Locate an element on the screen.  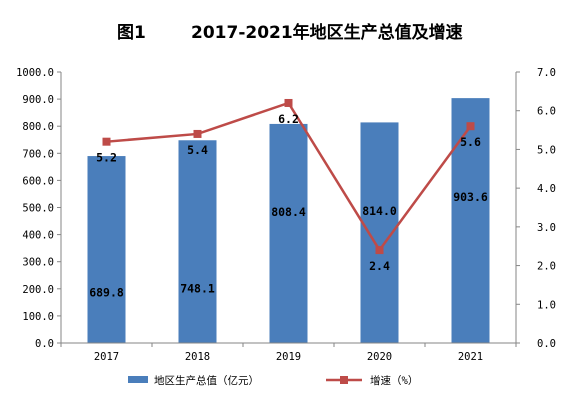
y-tick-label-left: 900.0 is located at coordinates (38, 100).